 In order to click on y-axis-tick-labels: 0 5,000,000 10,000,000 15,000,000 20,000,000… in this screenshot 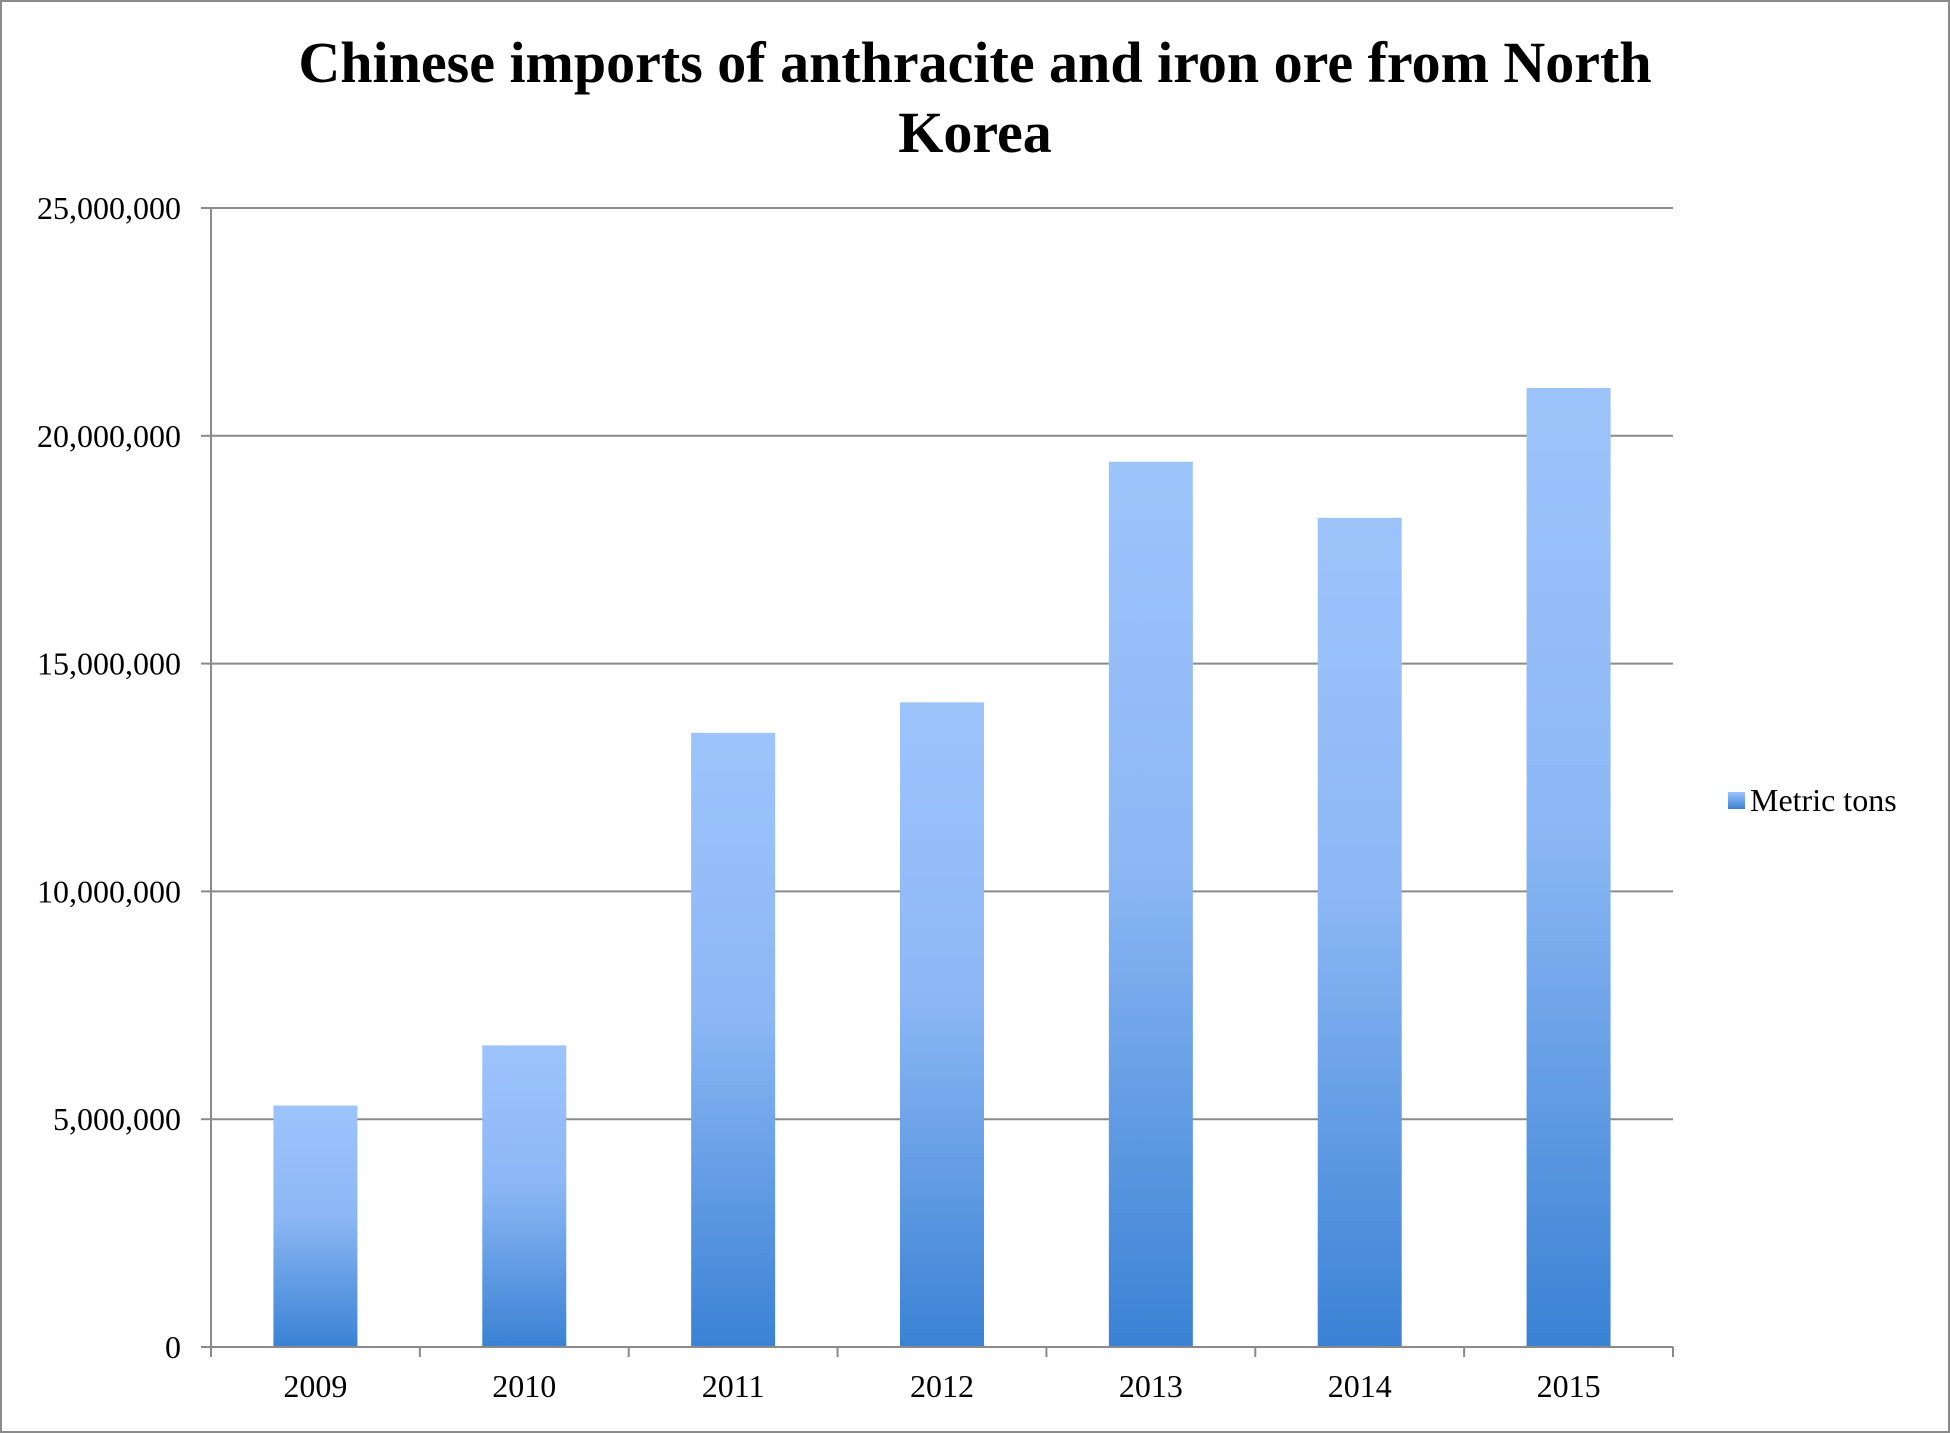, I will do `click(109, 777)`.